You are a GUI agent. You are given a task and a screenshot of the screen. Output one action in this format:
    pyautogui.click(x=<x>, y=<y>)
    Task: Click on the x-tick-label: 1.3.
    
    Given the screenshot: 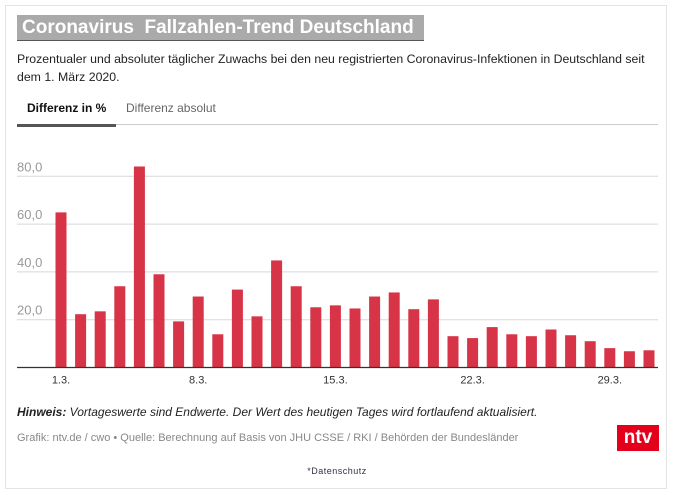 What is the action you would take?
    pyautogui.click(x=61, y=381)
    